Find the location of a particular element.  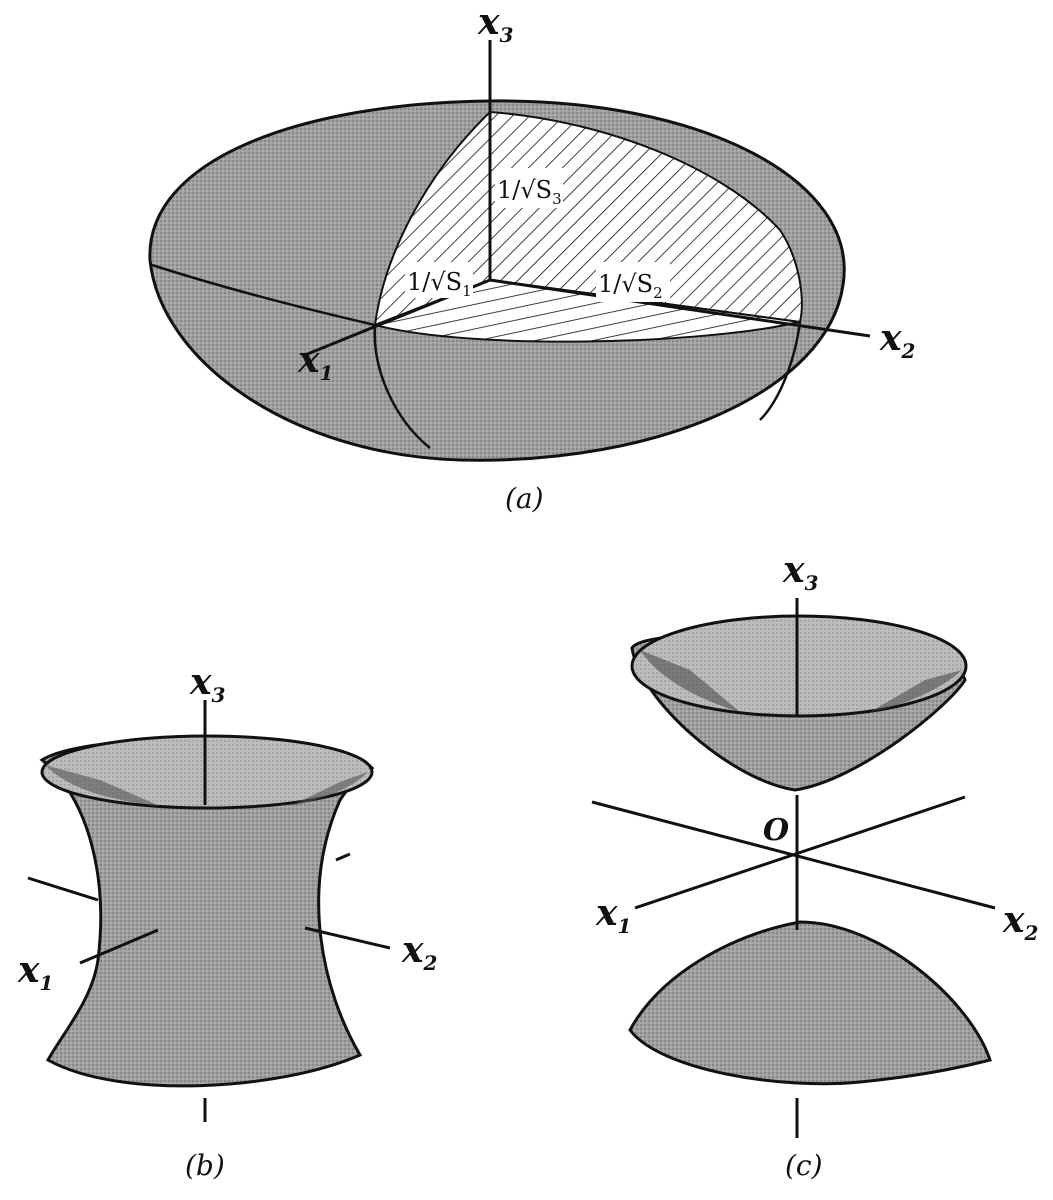

length-label-s2: 1/√S2 is located at coordinates (633, 282).